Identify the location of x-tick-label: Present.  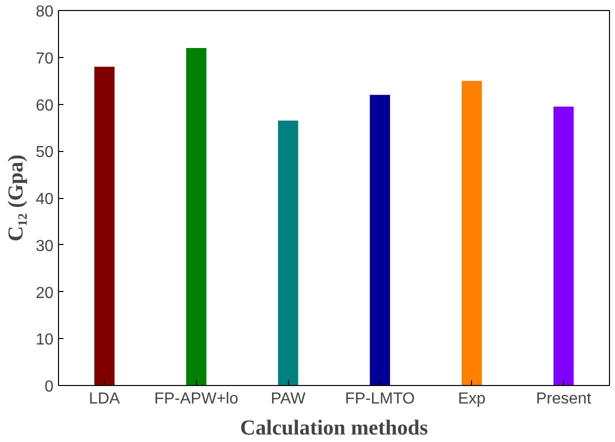
(564, 399).